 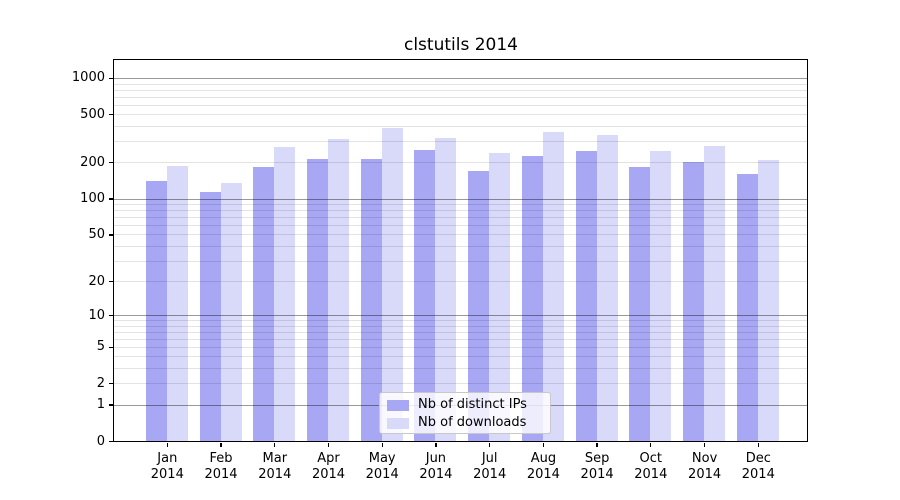 What do you see at coordinates (156, 310) in the screenshot?
I see `bar-distinct-ips-jan-2014` at bounding box center [156, 310].